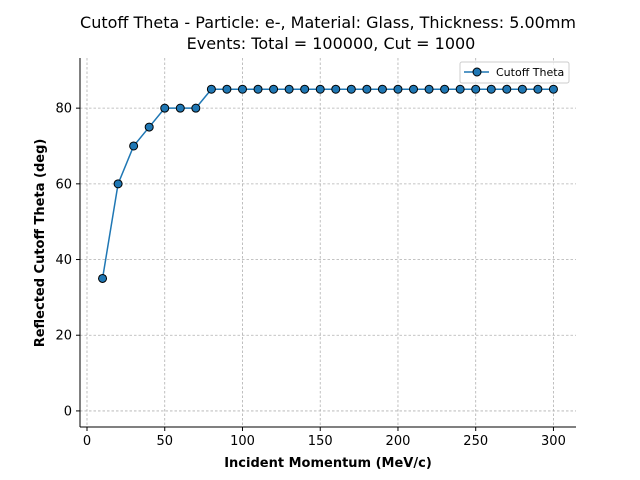 This screenshot has height=480, width=640. I want to click on x-tick-label: 250, so click(475, 441).